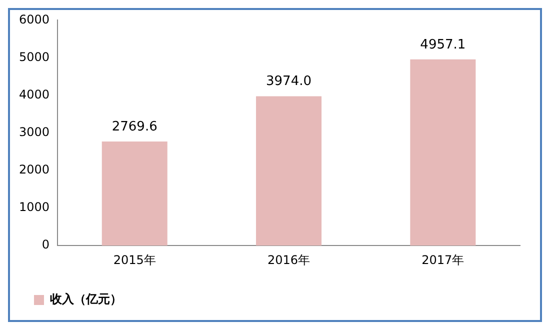  I want to click on text: 2769.6, so click(135, 126).